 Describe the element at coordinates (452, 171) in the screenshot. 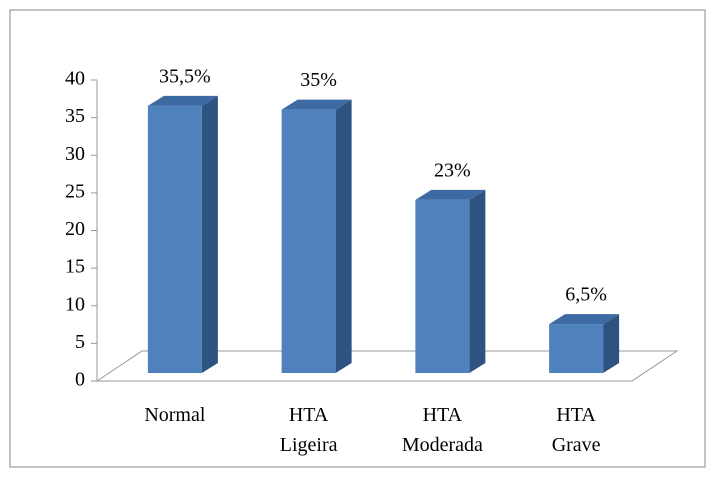

I see `data-label: 23%` at that location.